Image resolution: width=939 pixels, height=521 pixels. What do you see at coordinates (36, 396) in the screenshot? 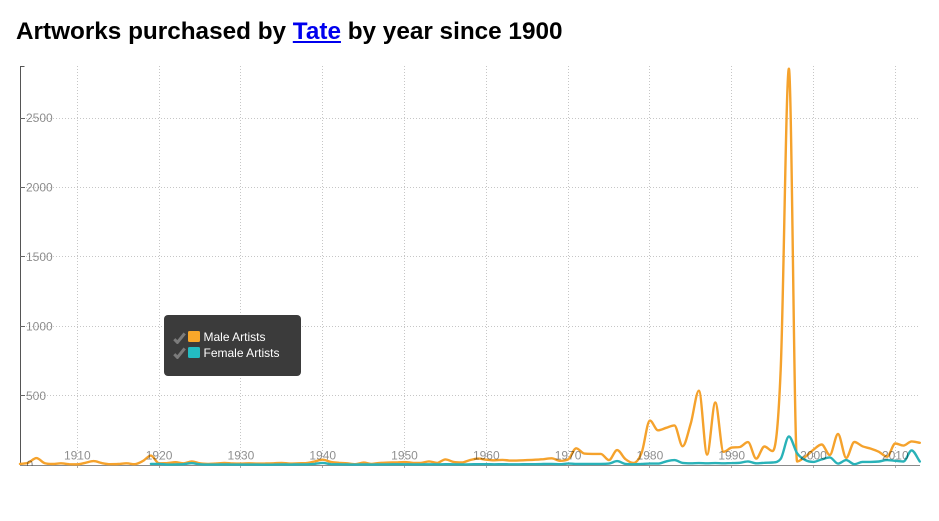
I see `svg-text: 500` at bounding box center [36, 396].